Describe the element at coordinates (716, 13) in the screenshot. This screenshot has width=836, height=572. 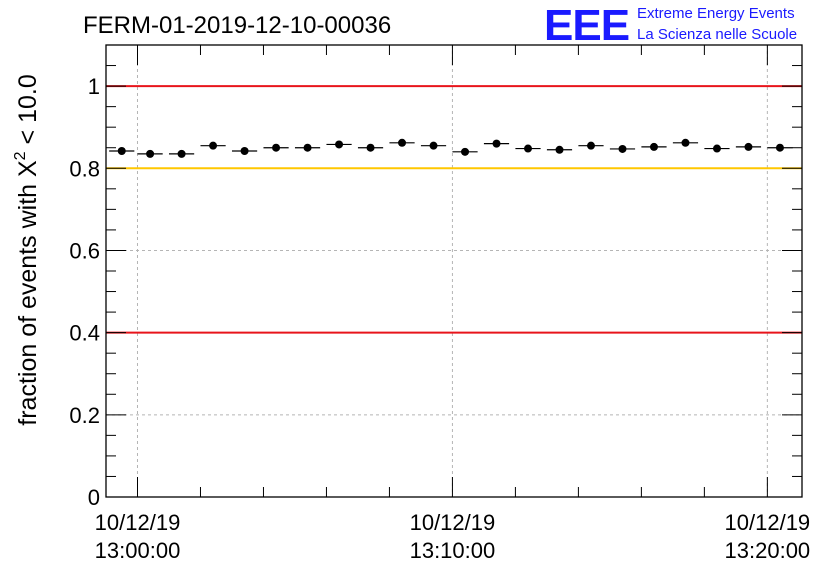
I see `eee-logo-line1: Extreme Energy Events` at that location.